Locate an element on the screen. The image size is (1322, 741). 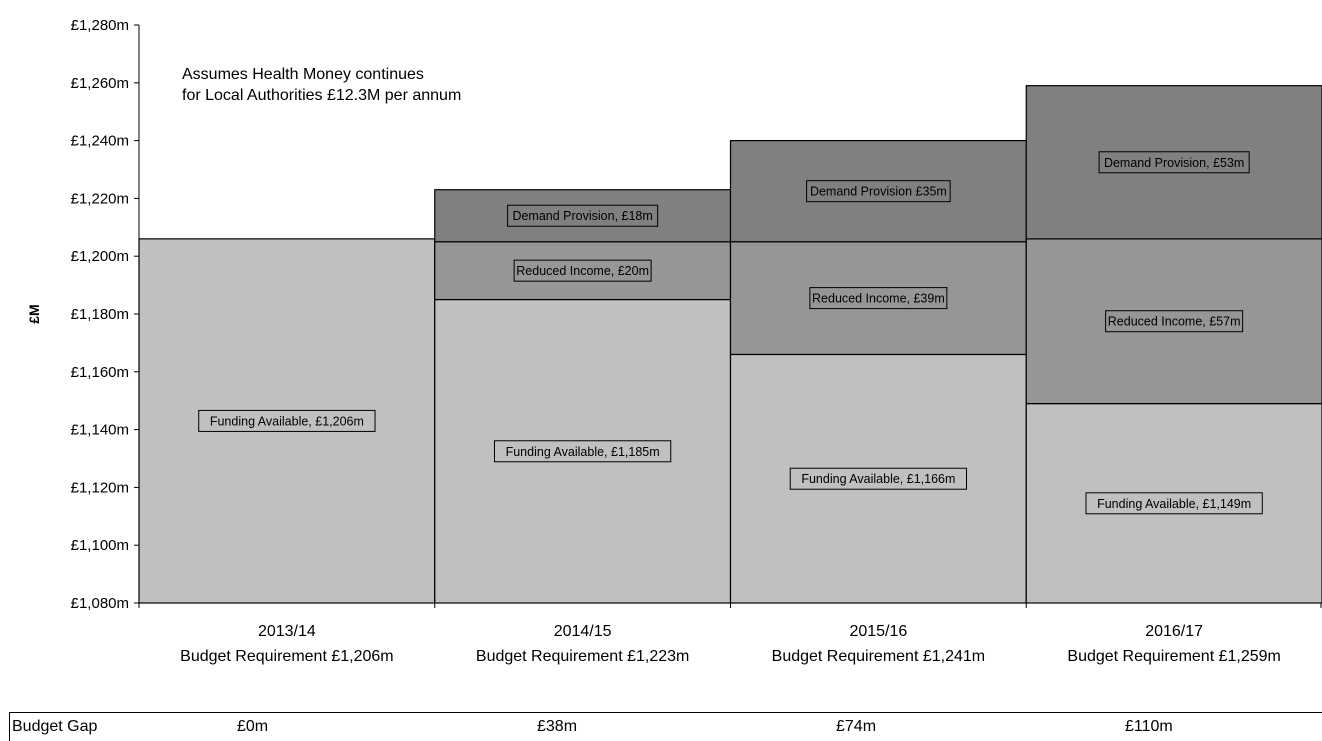
y-tick-label: £1,220m is located at coordinates (100, 198).